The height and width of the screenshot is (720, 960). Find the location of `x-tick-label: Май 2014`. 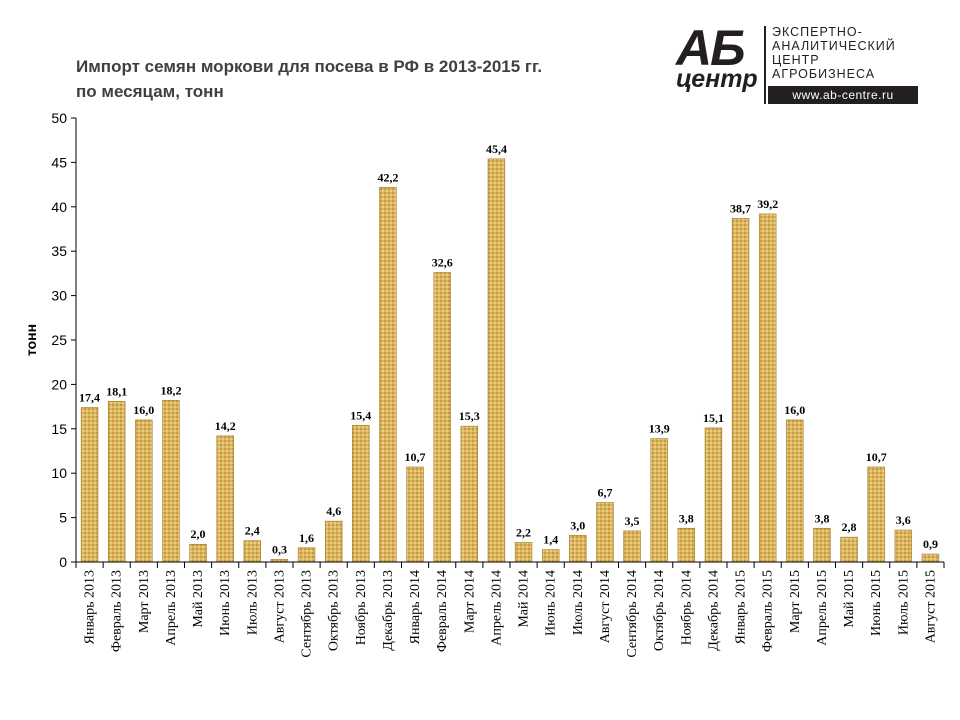

x-tick-label: Май 2014 is located at coordinates (524, 599).